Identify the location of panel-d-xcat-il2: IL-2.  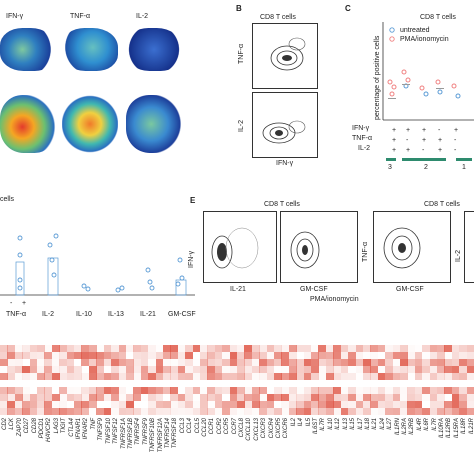
(48, 314).